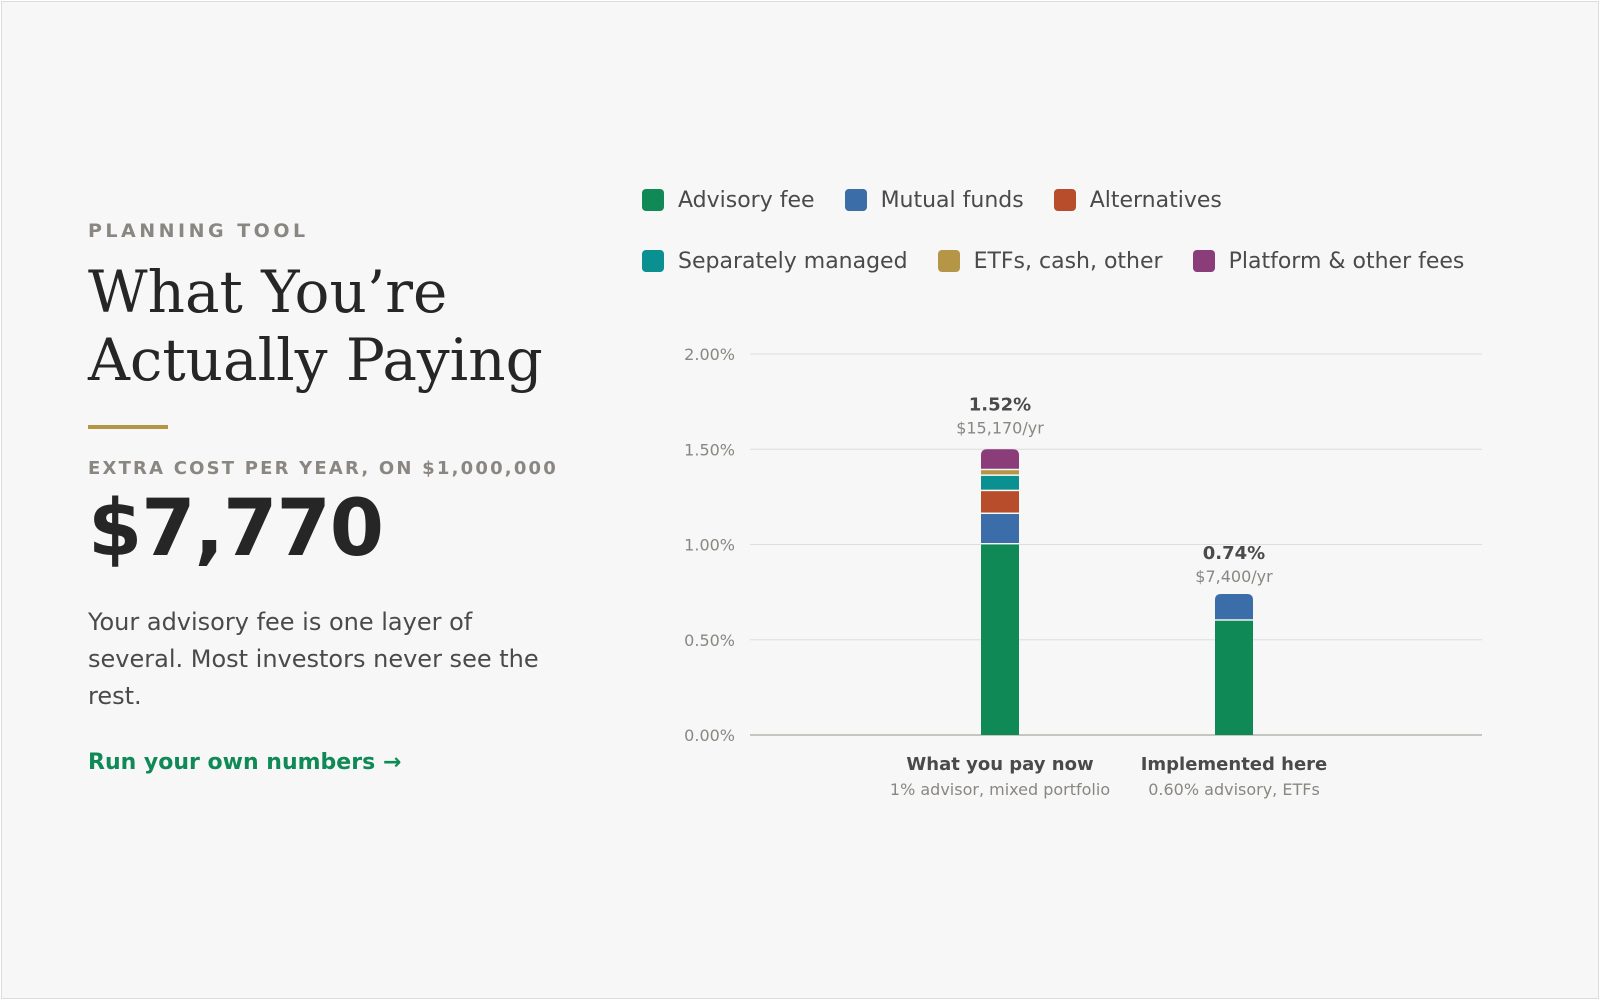 The image size is (1600, 1000). Describe the element at coordinates (198, 231) in the screenshot. I see `eyebrow-label: PLANNING TOOL` at that location.